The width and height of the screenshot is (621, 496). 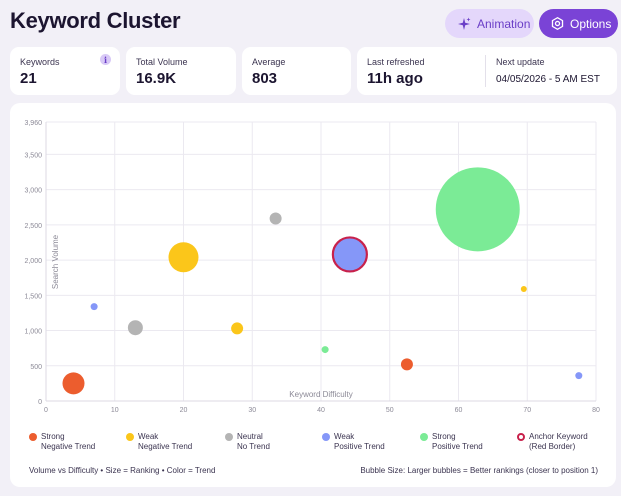 What do you see at coordinates (55, 261) in the screenshot?
I see `y-axis-label: Search Volume` at bounding box center [55, 261].